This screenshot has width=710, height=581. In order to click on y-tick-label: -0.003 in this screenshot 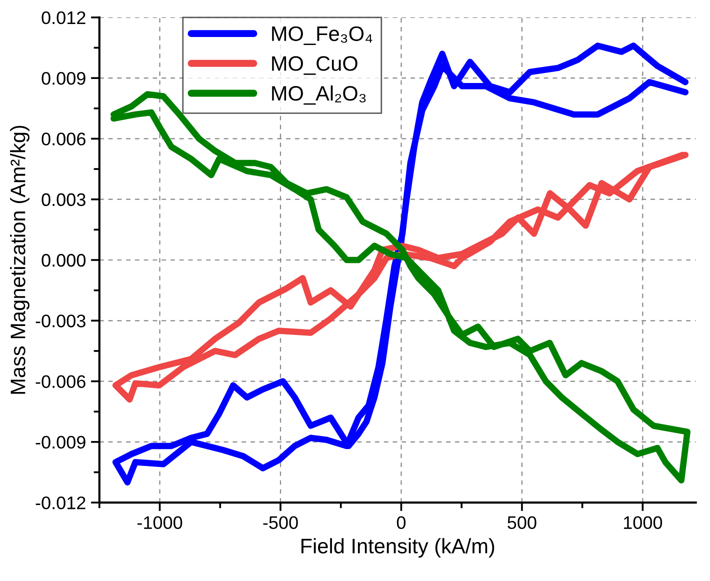, I will do `click(61, 321)`.